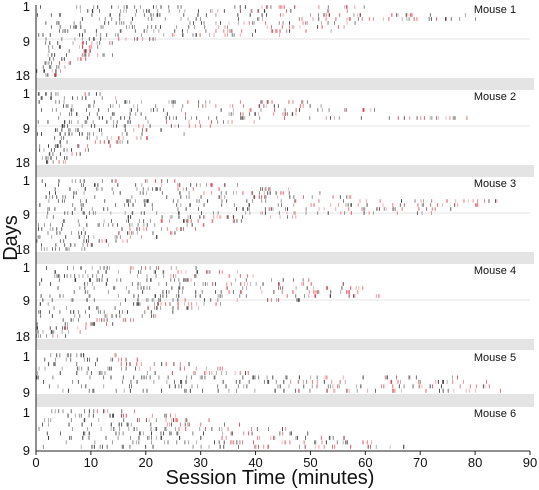  What do you see at coordinates (35, 462) in the screenshot?
I see `x-tick-label: 0` at bounding box center [35, 462].